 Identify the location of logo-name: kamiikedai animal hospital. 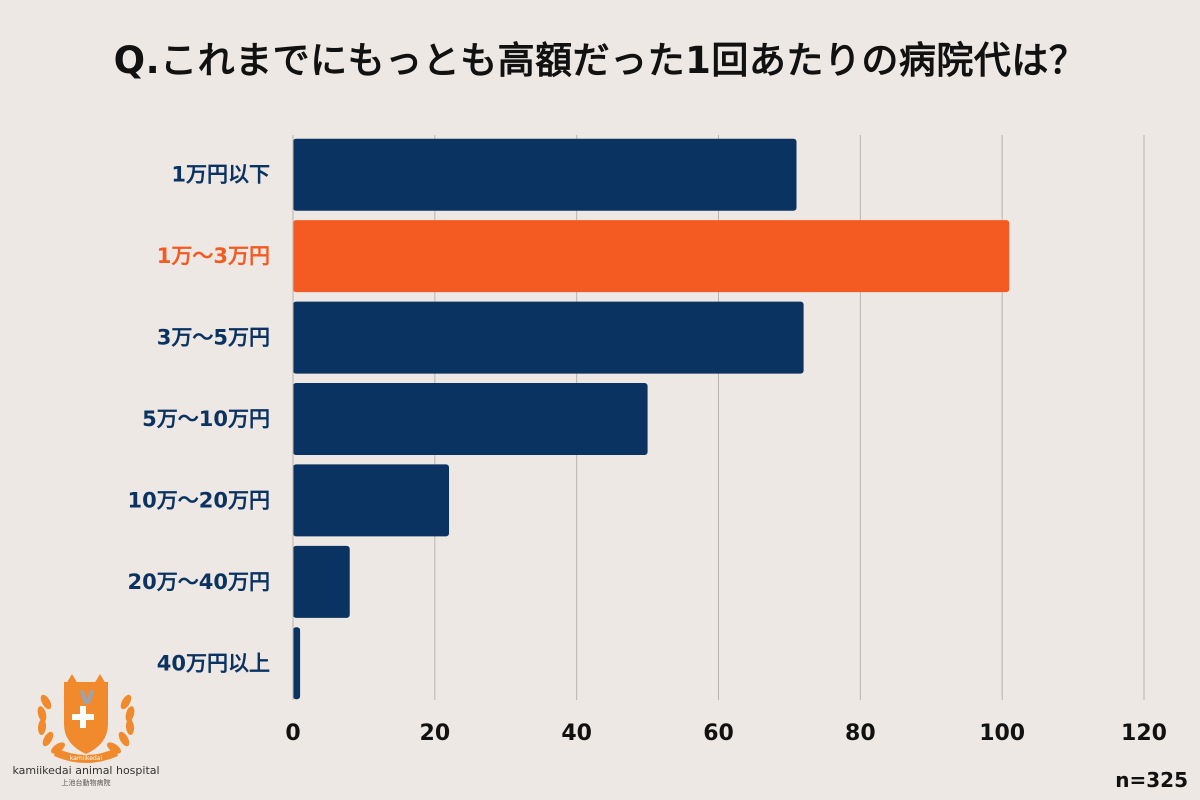
(86, 770).